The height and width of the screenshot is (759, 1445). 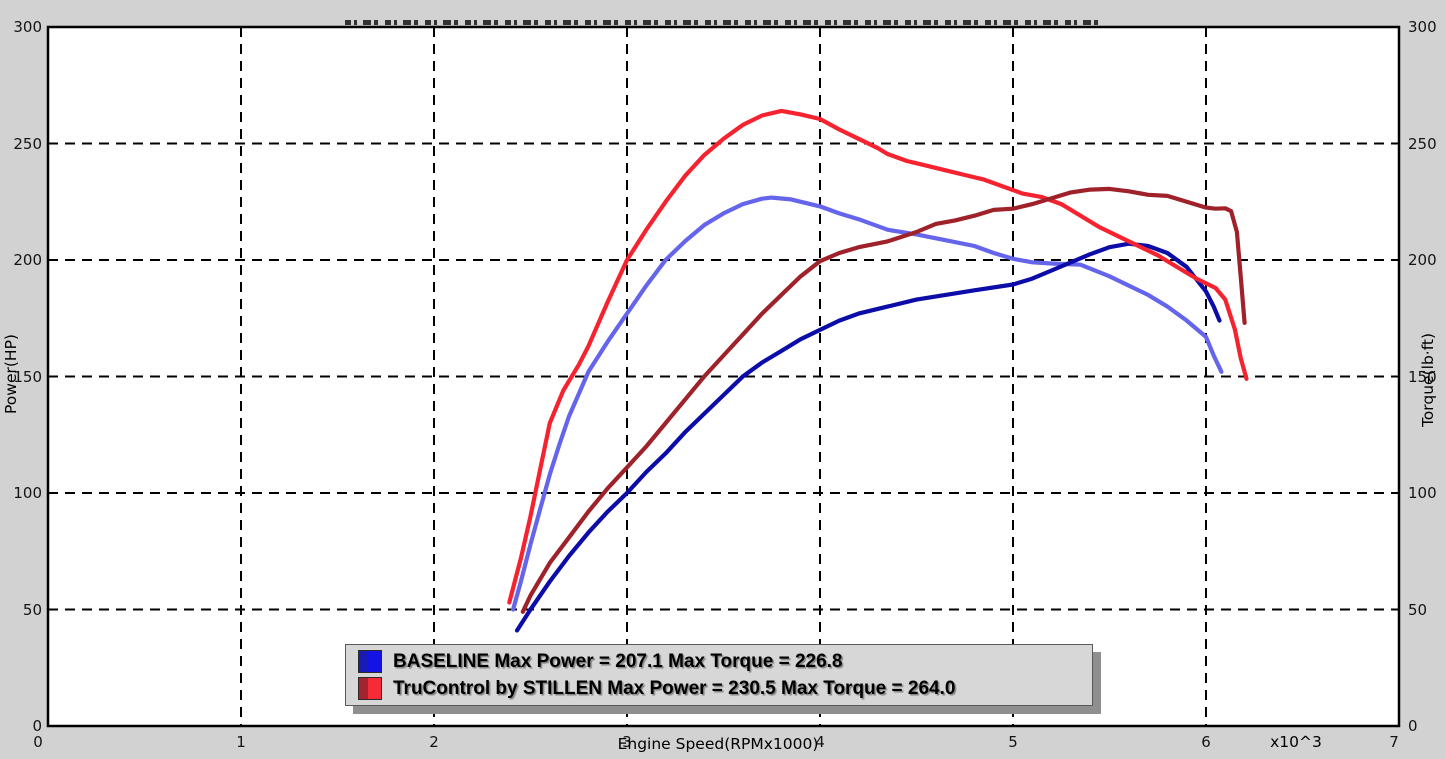 What do you see at coordinates (241, 742) in the screenshot?
I see `x-tick-label-1: 1` at bounding box center [241, 742].